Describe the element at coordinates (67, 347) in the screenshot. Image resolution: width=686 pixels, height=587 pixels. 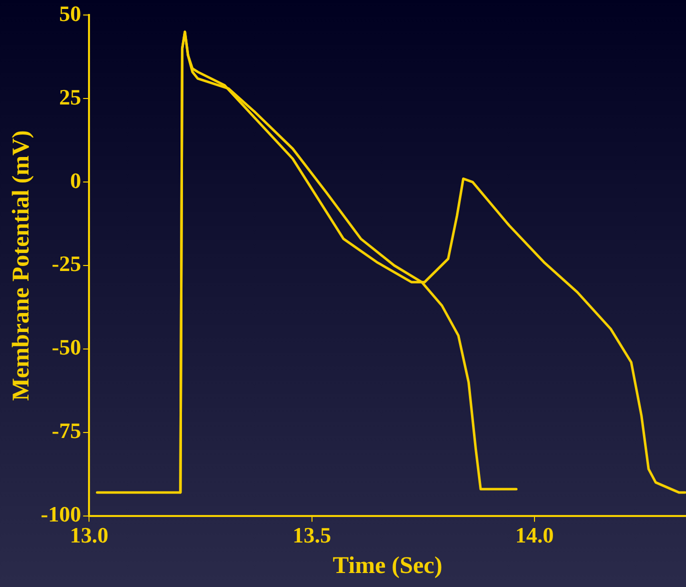
I see `y-tick-label: -50` at that location.